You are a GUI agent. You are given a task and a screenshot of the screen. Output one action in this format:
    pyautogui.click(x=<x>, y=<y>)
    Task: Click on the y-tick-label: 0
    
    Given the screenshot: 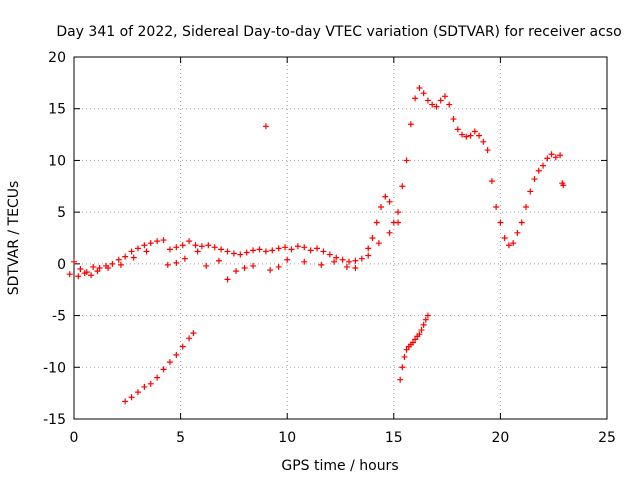 What is the action you would take?
    pyautogui.click(x=61, y=265)
    